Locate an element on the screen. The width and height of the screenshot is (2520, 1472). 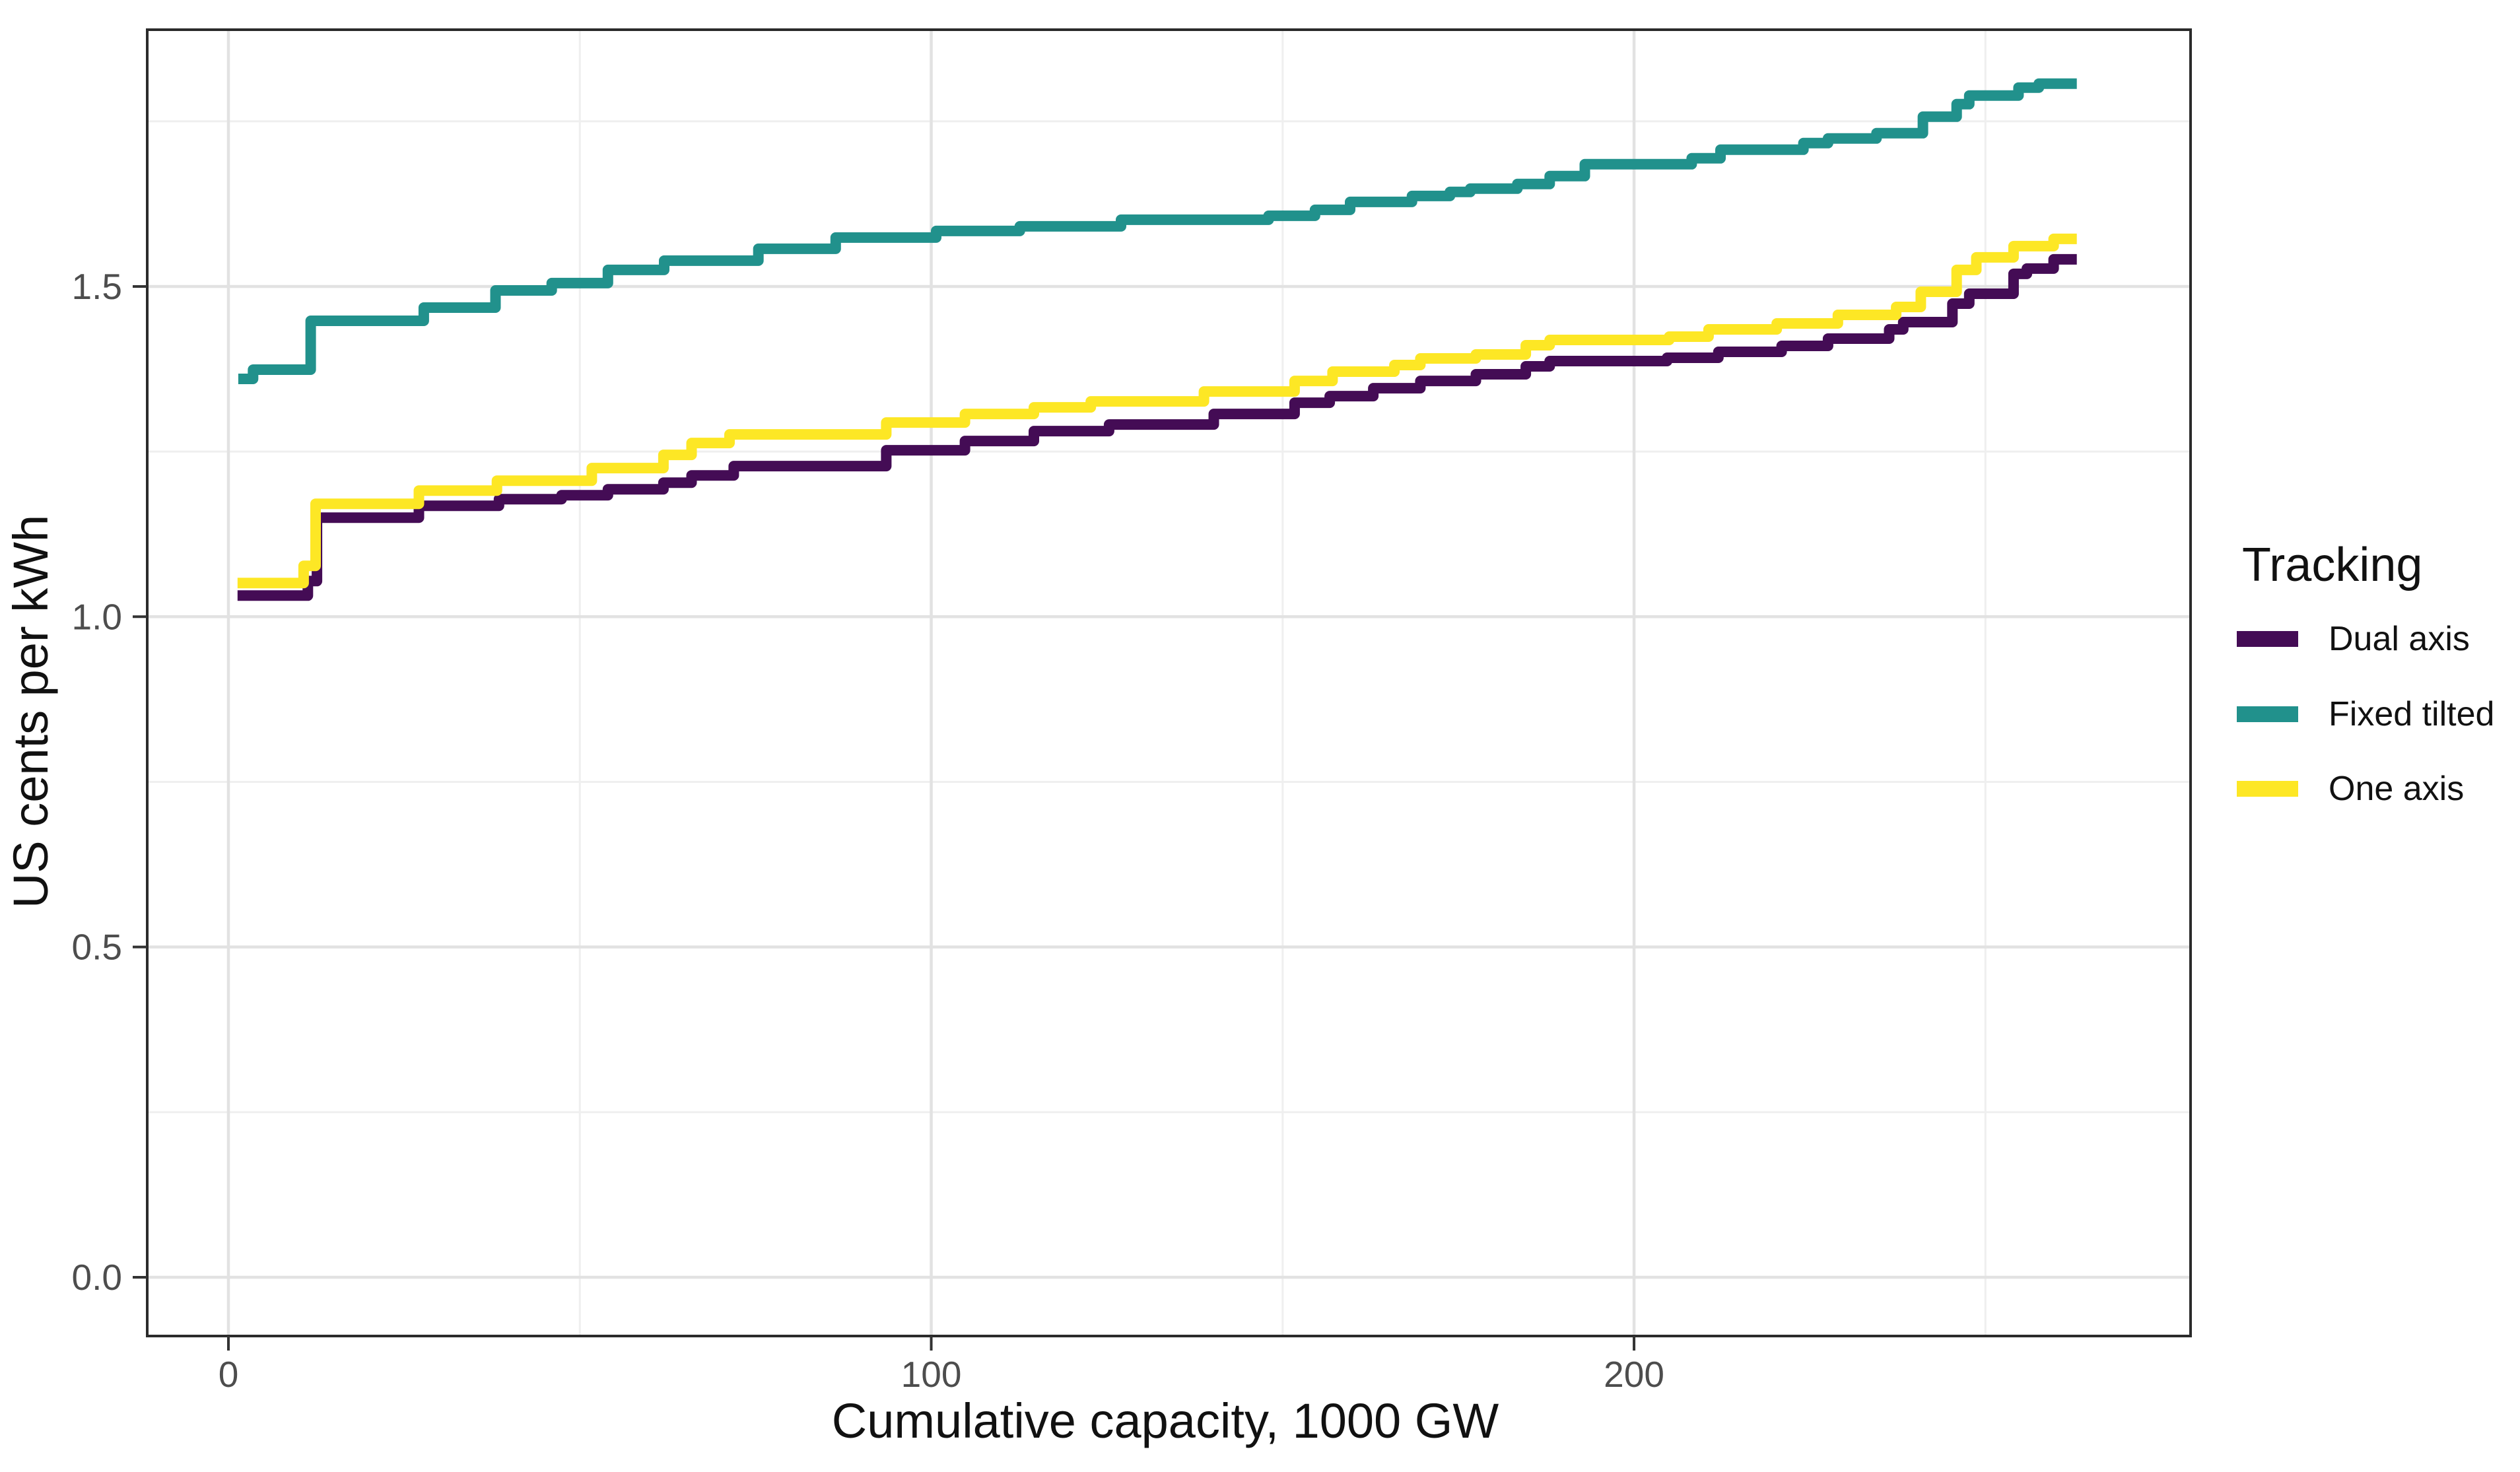
y-axis-title: US cents per kWh is located at coordinates (30, 712).